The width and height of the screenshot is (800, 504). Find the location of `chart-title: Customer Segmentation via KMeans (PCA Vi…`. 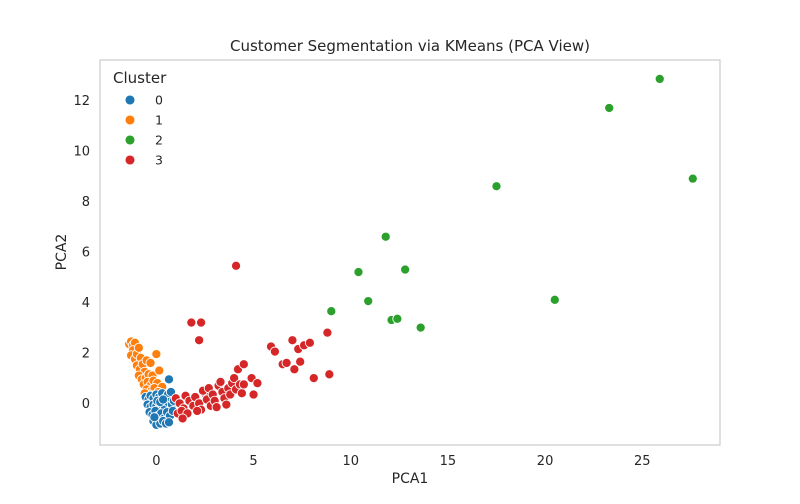

chart-title: Customer Segmentation via KMeans (PCA Vi… is located at coordinates (410, 46).